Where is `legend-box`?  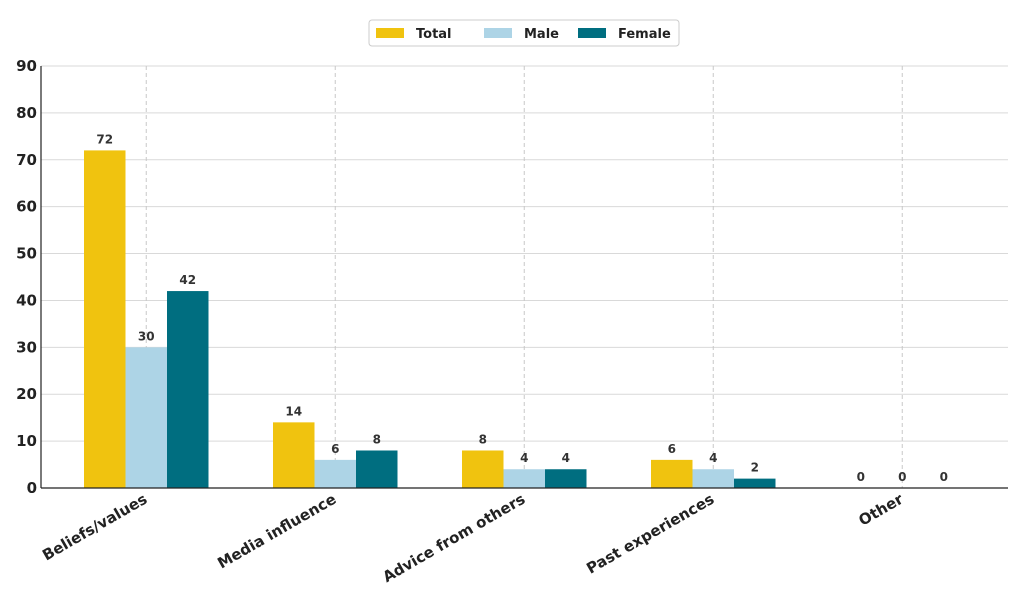
legend-box is located at coordinates (524, 33).